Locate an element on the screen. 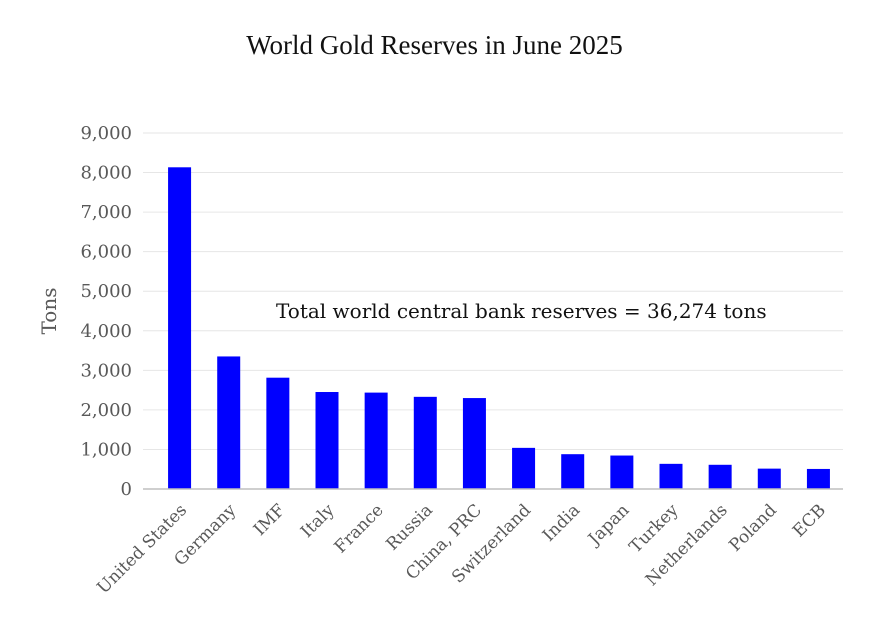  y-tick-label: 2,000 is located at coordinates (106, 410).